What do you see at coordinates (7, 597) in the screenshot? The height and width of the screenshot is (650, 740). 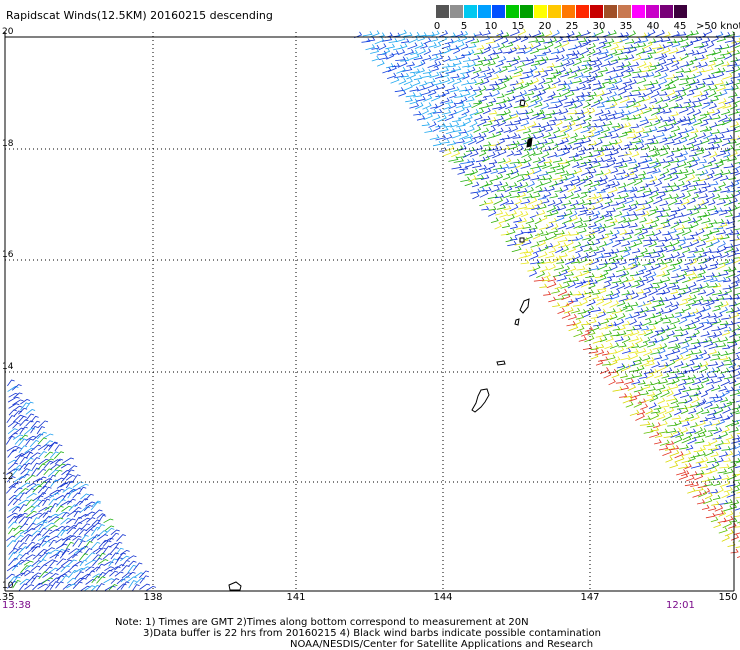 I see `lon-label: 135` at bounding box center [7, 597].